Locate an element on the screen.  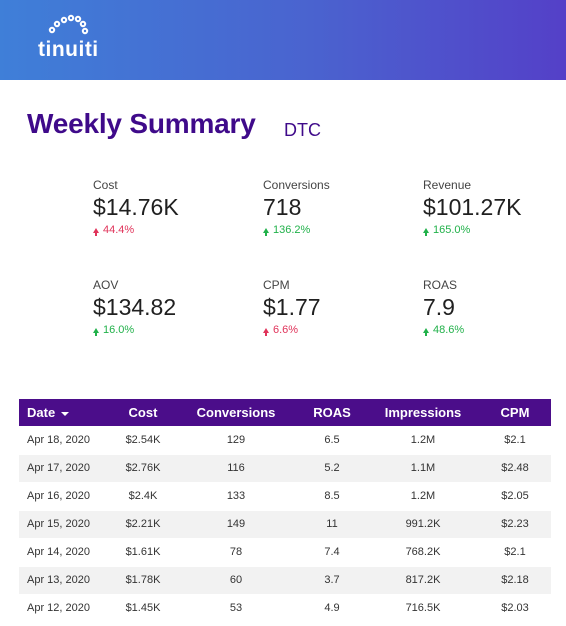
column-header-date: Date is located at coordinates (65, 412).